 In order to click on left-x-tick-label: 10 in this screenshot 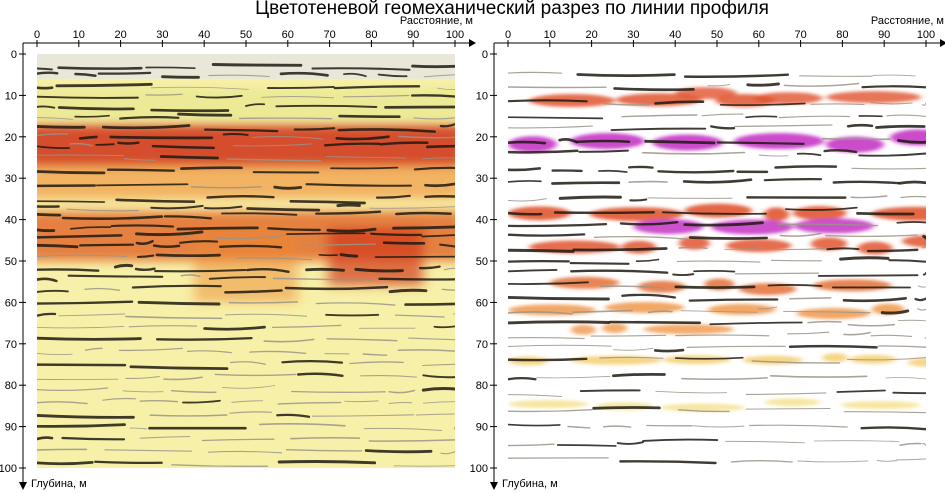, I will do `click(79, 35)`.